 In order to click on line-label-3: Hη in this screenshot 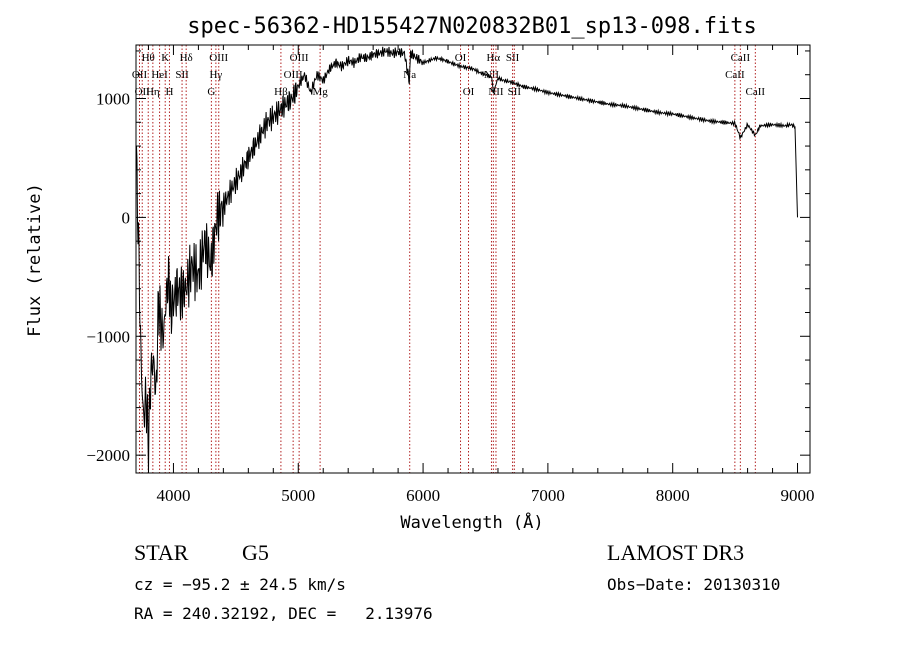, I will do `click(153, 92)`.